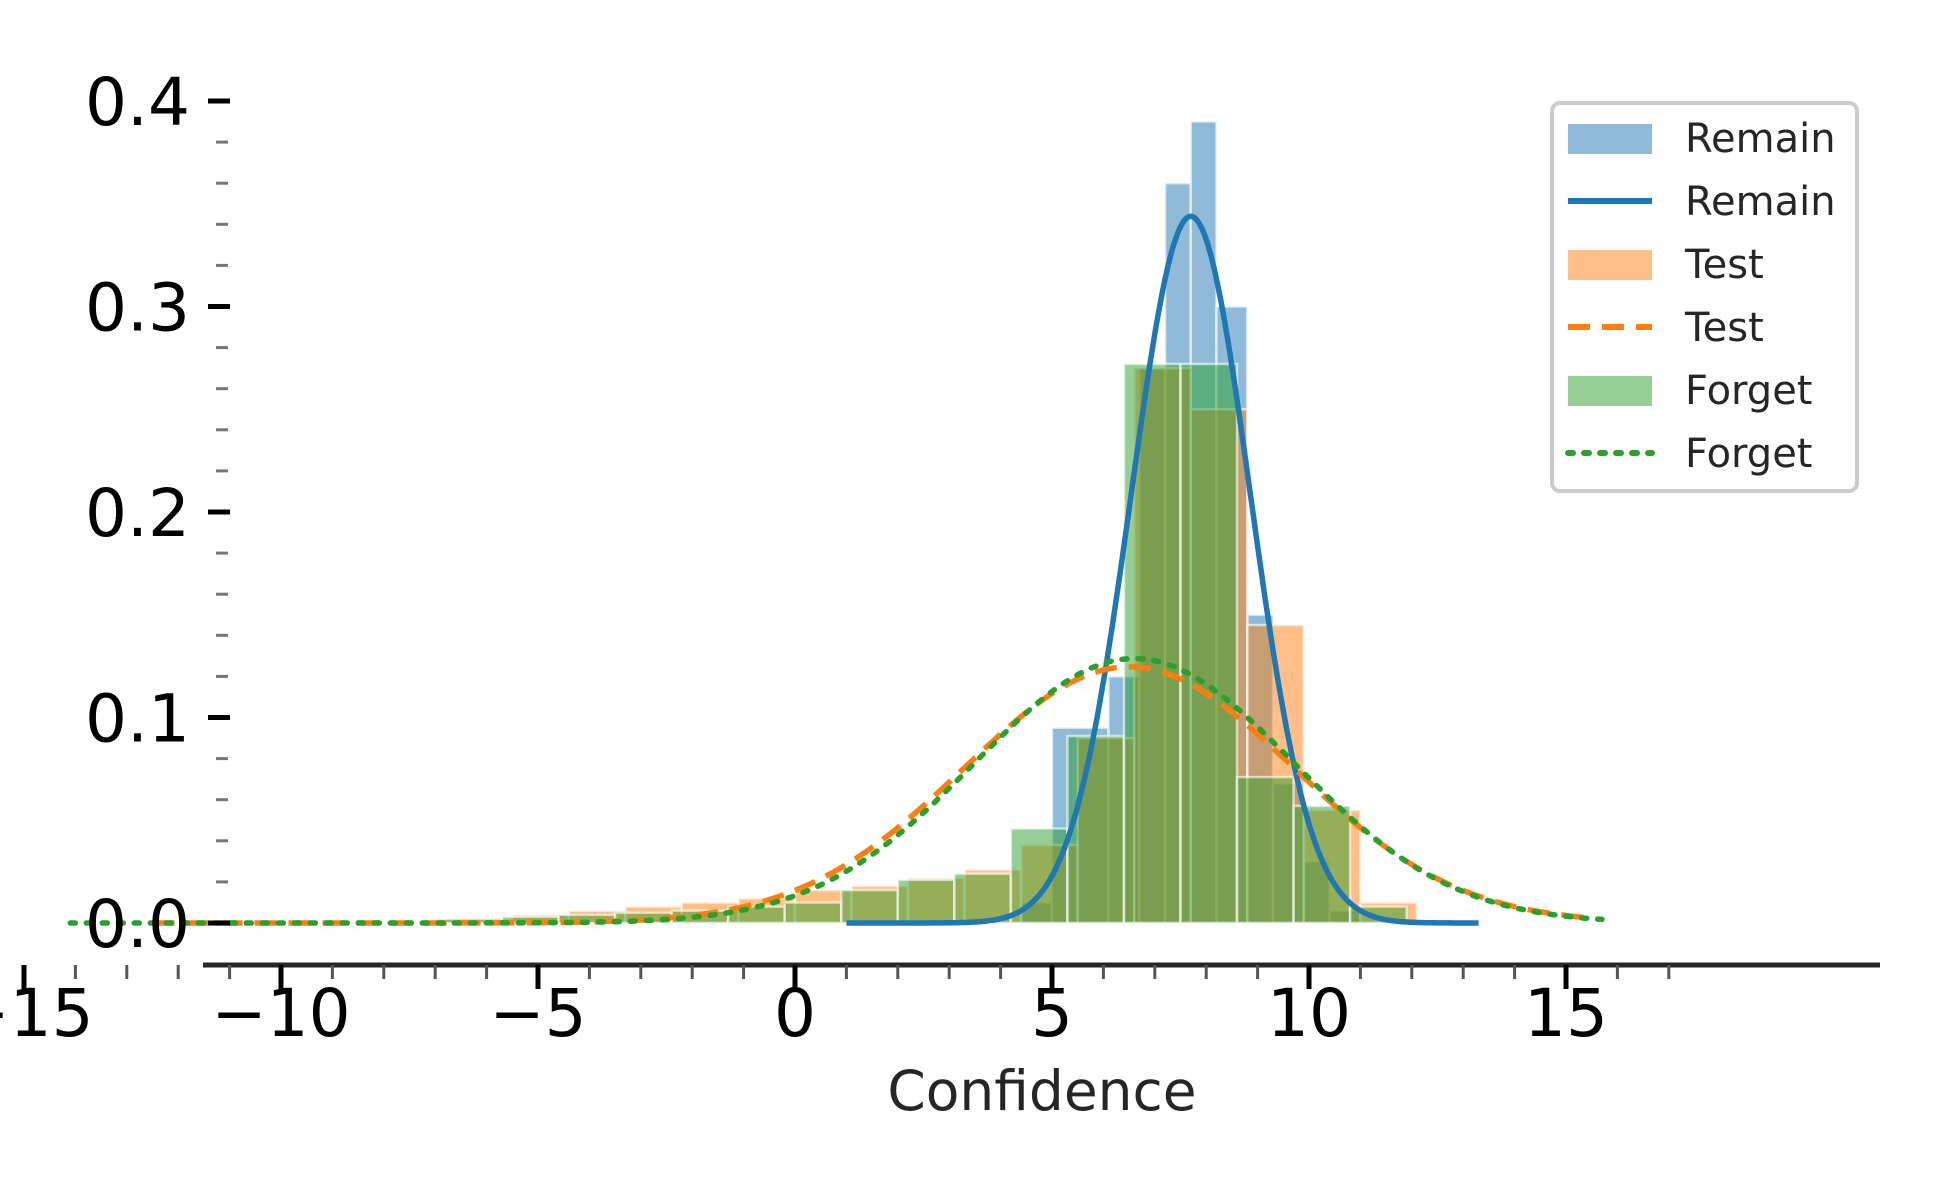  What do you see at coordinates (1566, 1013) in the screenshot?
I see `x-tick-label: 15` at bounding box center [1566, 1013].